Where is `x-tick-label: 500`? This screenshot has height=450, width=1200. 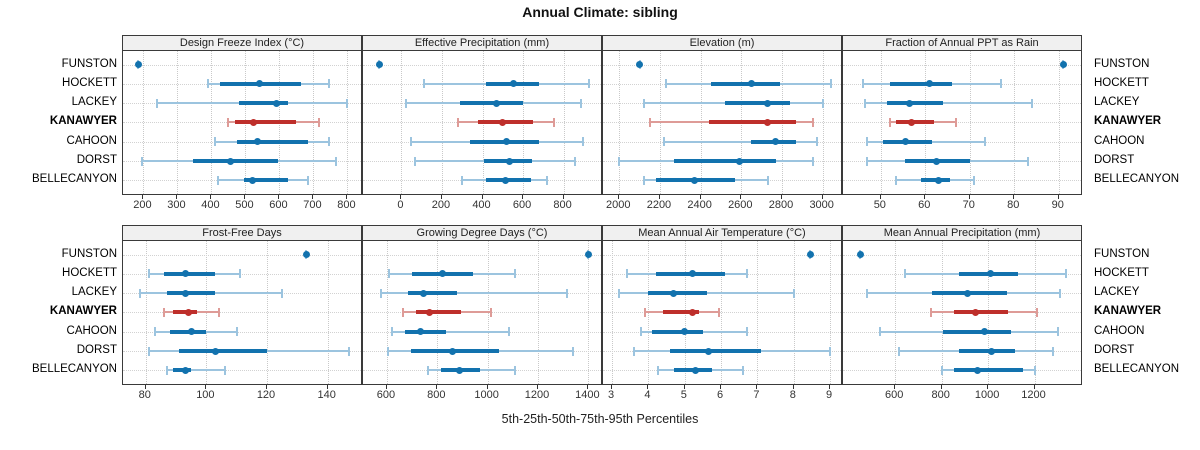
x-tick-label: 500 is located at coordinates (244, 205).